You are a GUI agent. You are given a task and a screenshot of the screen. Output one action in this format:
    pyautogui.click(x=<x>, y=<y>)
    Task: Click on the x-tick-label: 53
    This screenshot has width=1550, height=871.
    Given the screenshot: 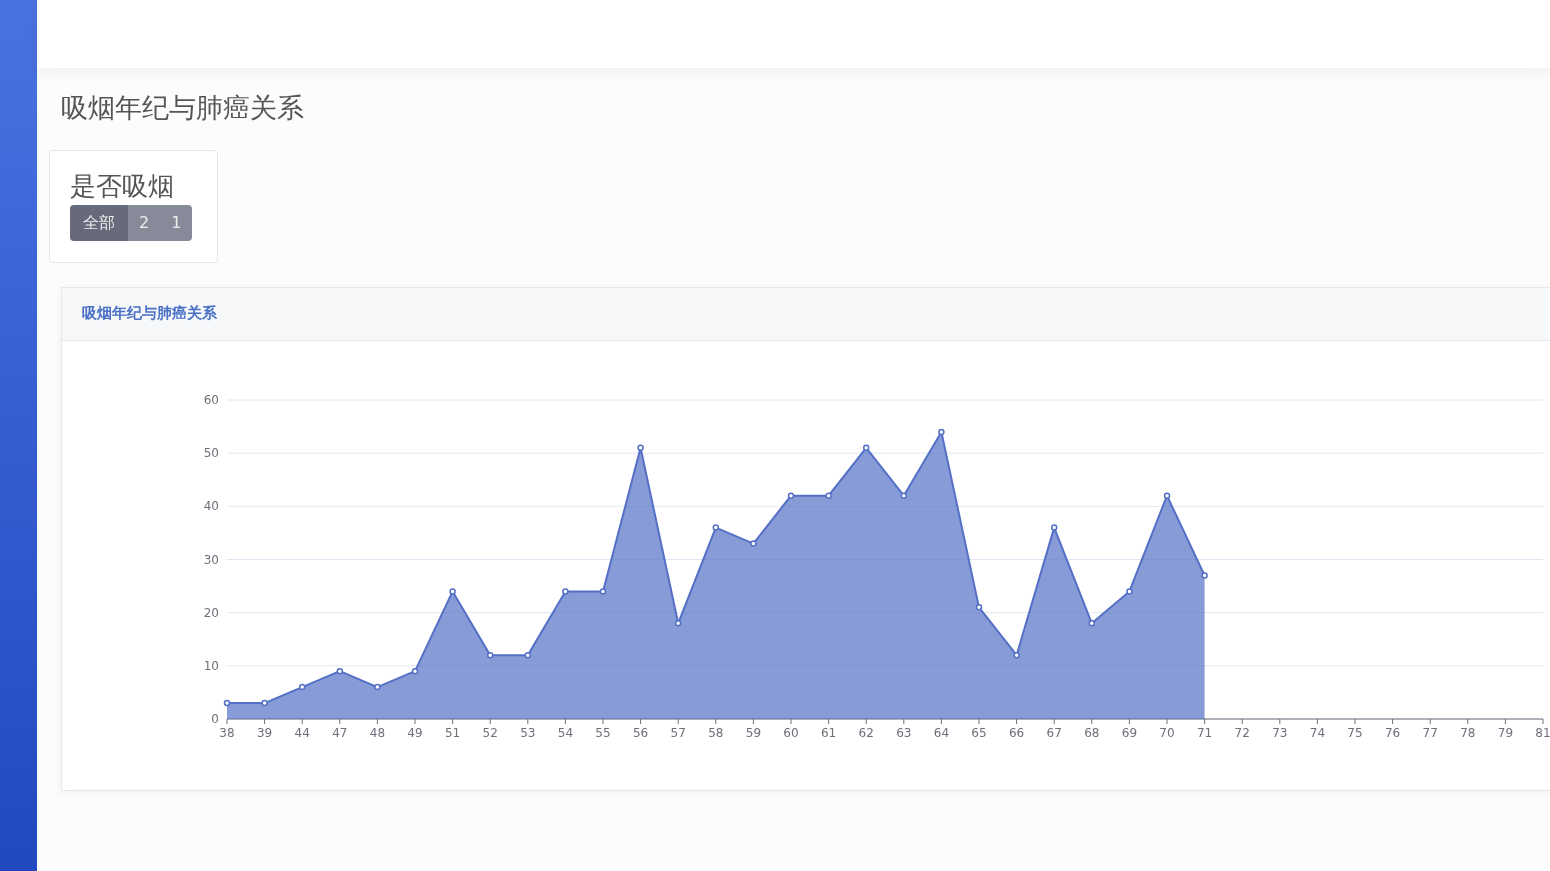 What is the action you would take?
    pyautogui.click(x=528, y=733)
    